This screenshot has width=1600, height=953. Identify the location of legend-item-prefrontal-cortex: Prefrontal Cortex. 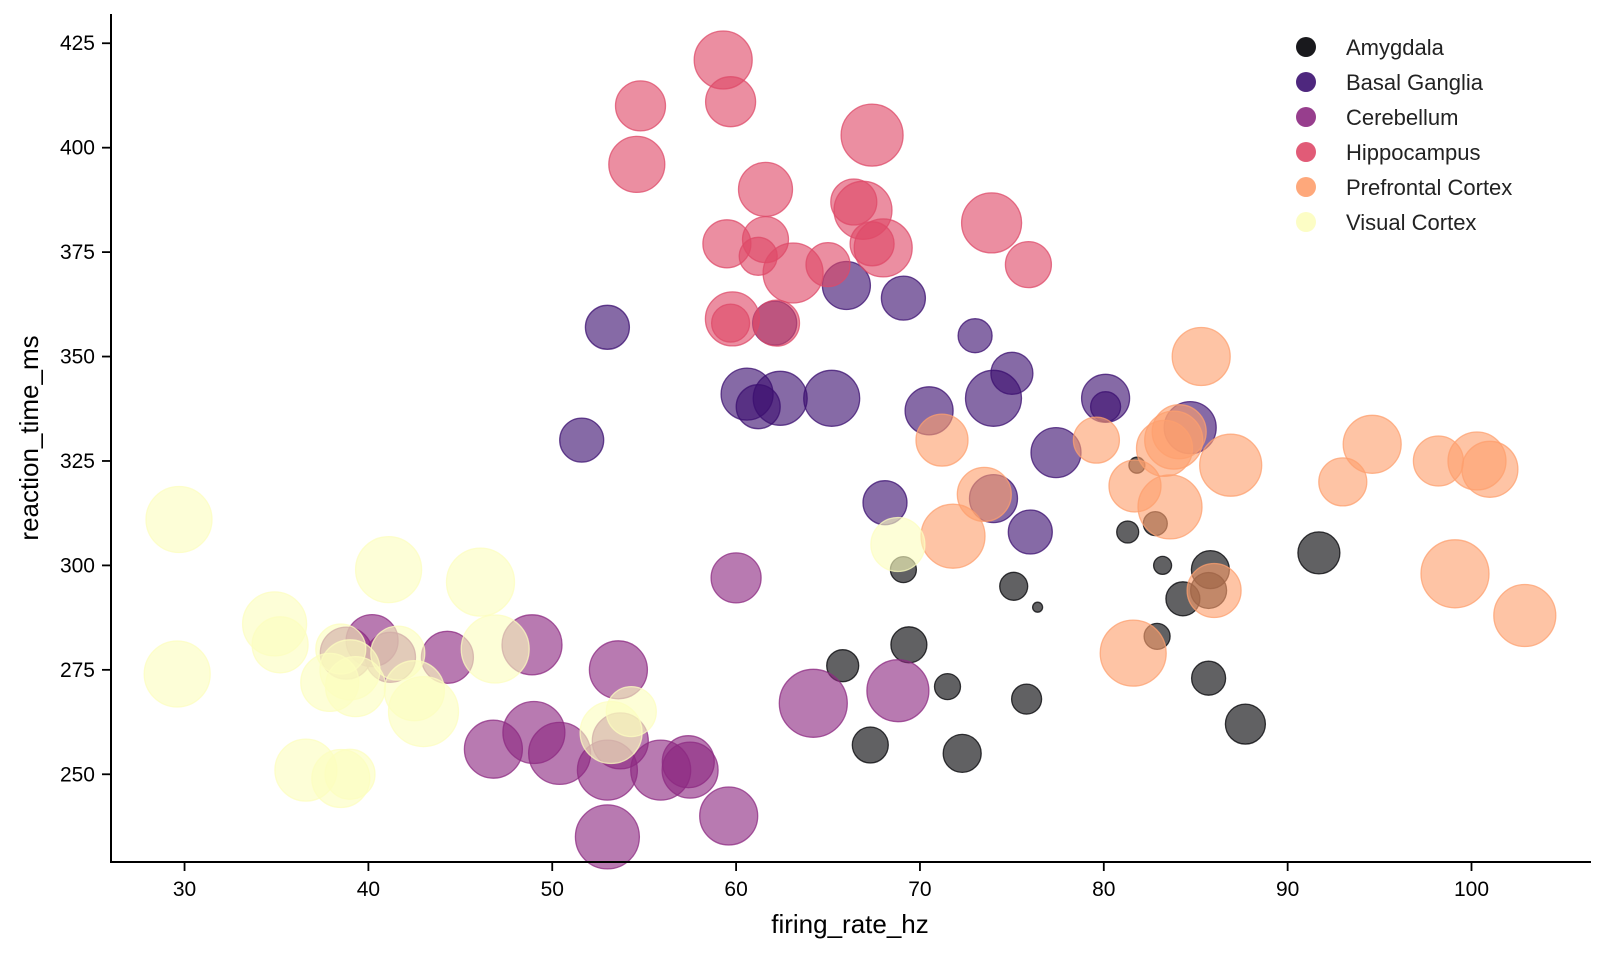
(1404, 187).